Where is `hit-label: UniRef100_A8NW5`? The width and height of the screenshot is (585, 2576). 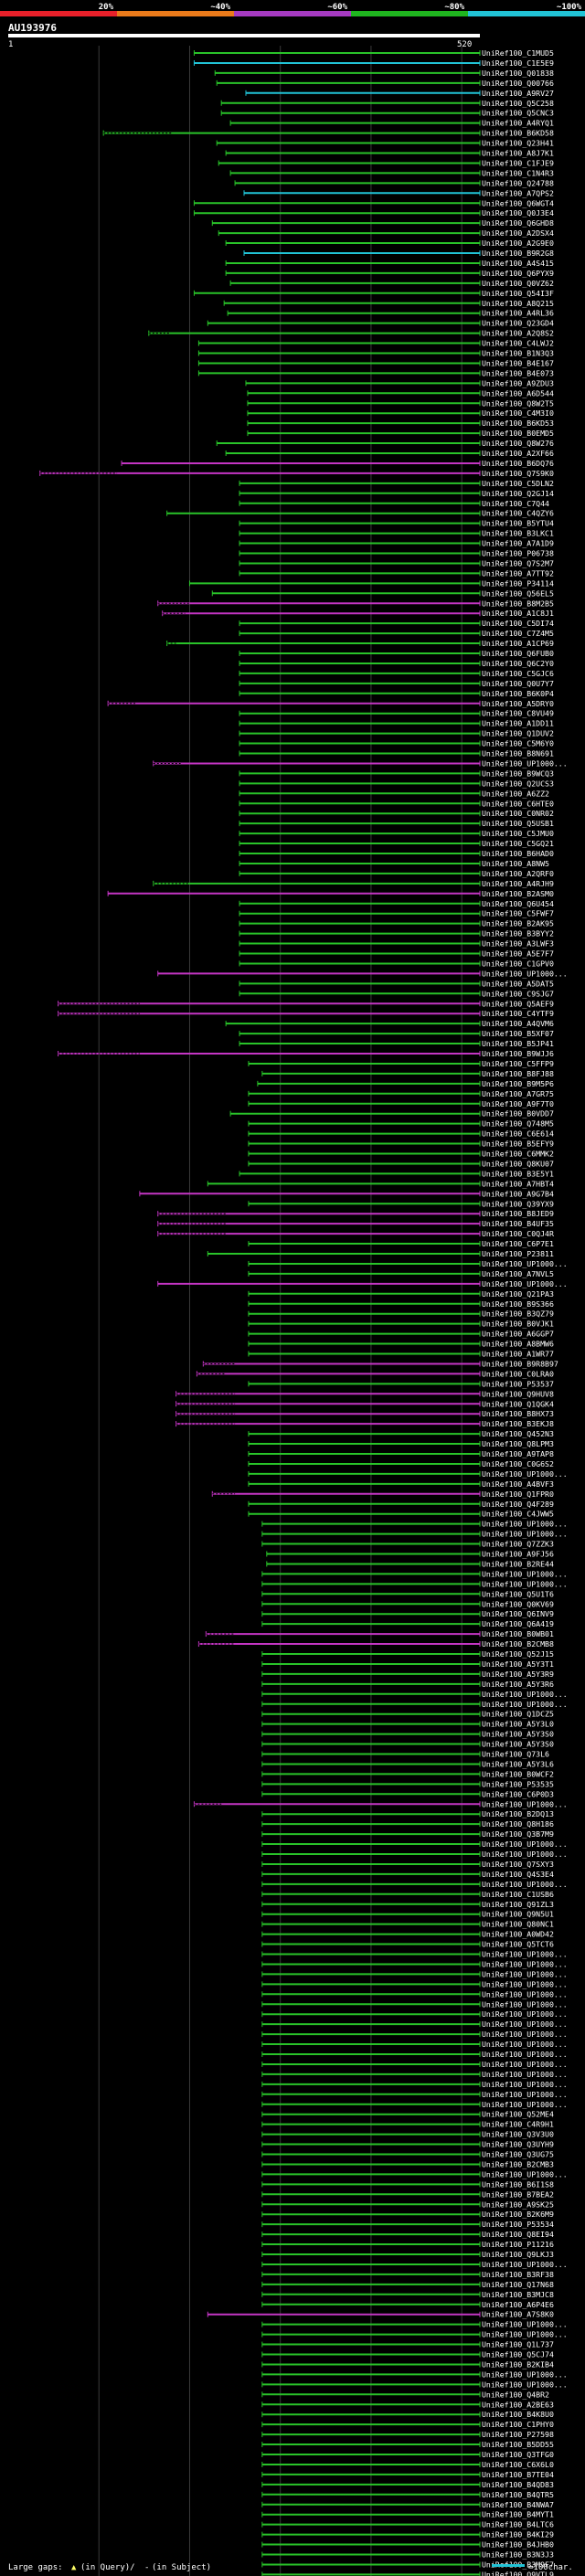
hit-label: UniRef100_A8NW5 is located at coordinates (515, 863).